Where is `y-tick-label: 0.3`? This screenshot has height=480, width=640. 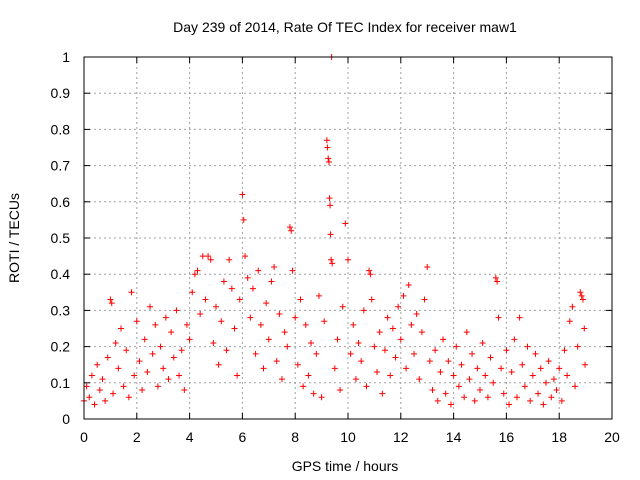 y-tick-label: 0.3 is located at coordinates (61, 310).